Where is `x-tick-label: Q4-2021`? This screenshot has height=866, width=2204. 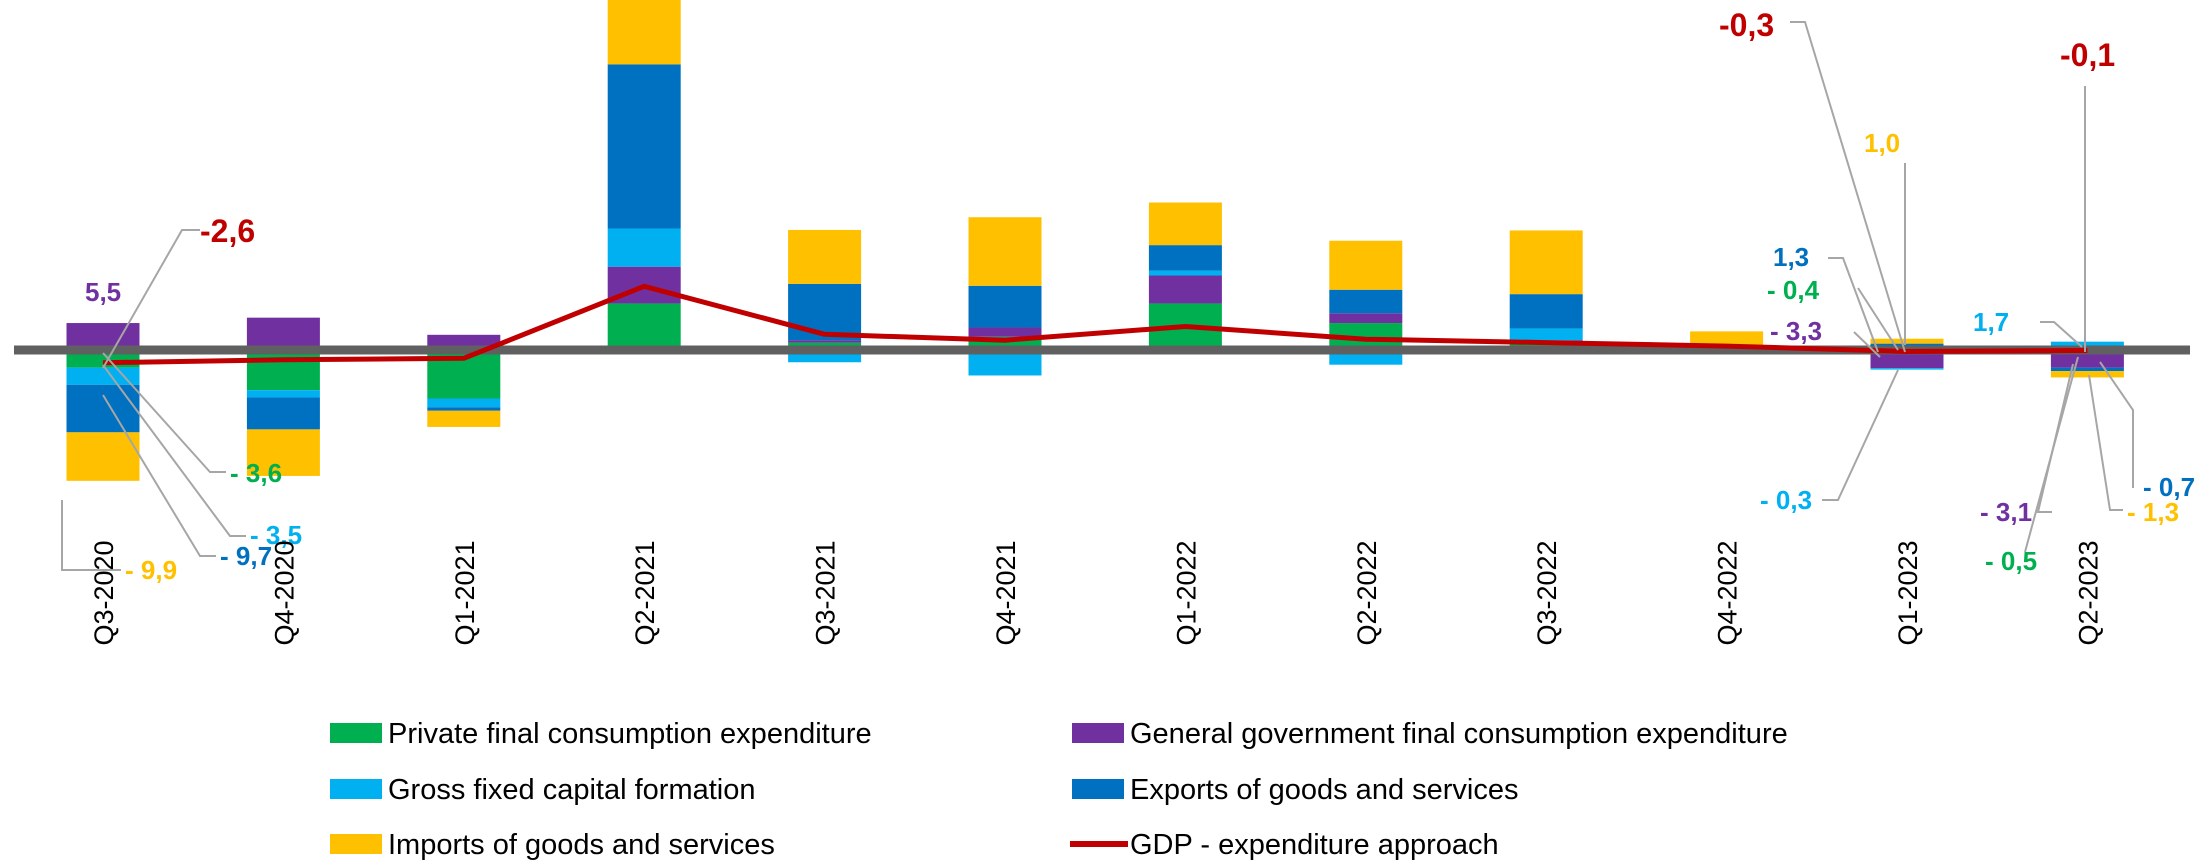 x-tick-label: Q4-2021 is located at coordinates (1006, 592).